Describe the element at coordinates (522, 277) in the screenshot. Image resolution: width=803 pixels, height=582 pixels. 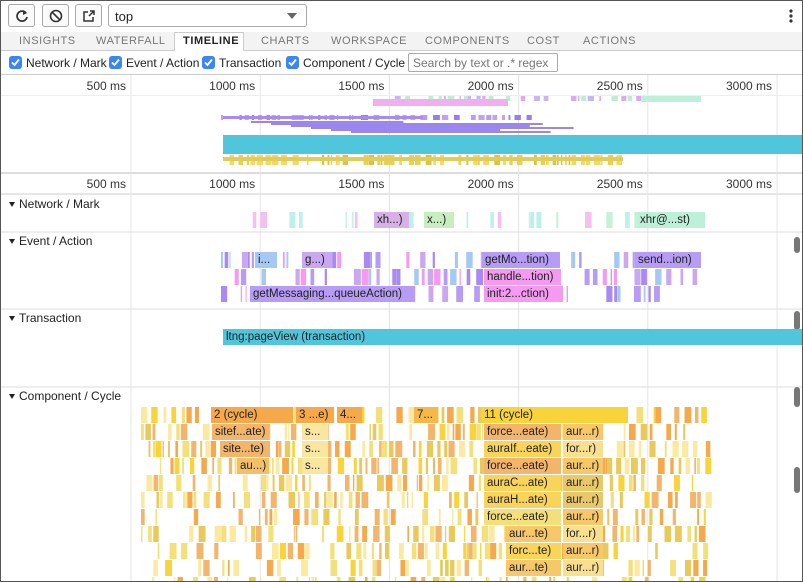
I see `timeline-block: handle...tion)` at that location.